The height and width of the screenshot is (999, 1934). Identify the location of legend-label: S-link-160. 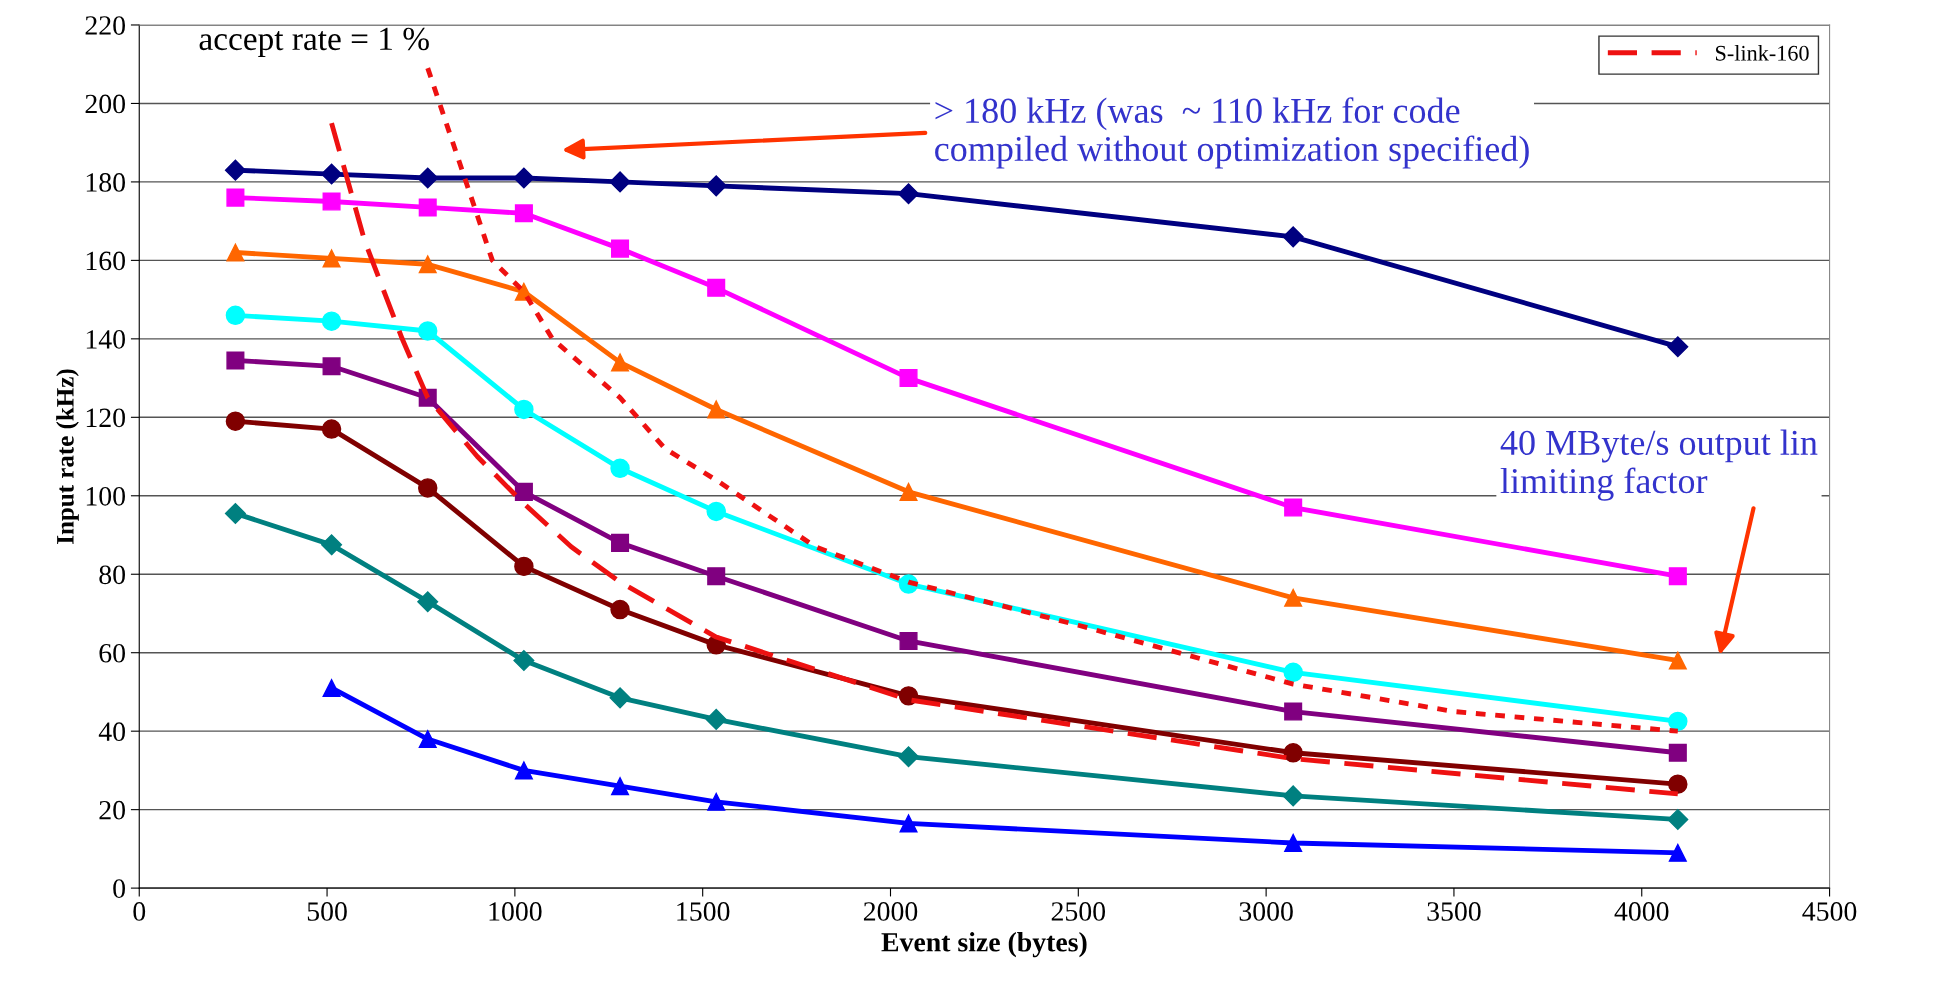
(1762, 53).